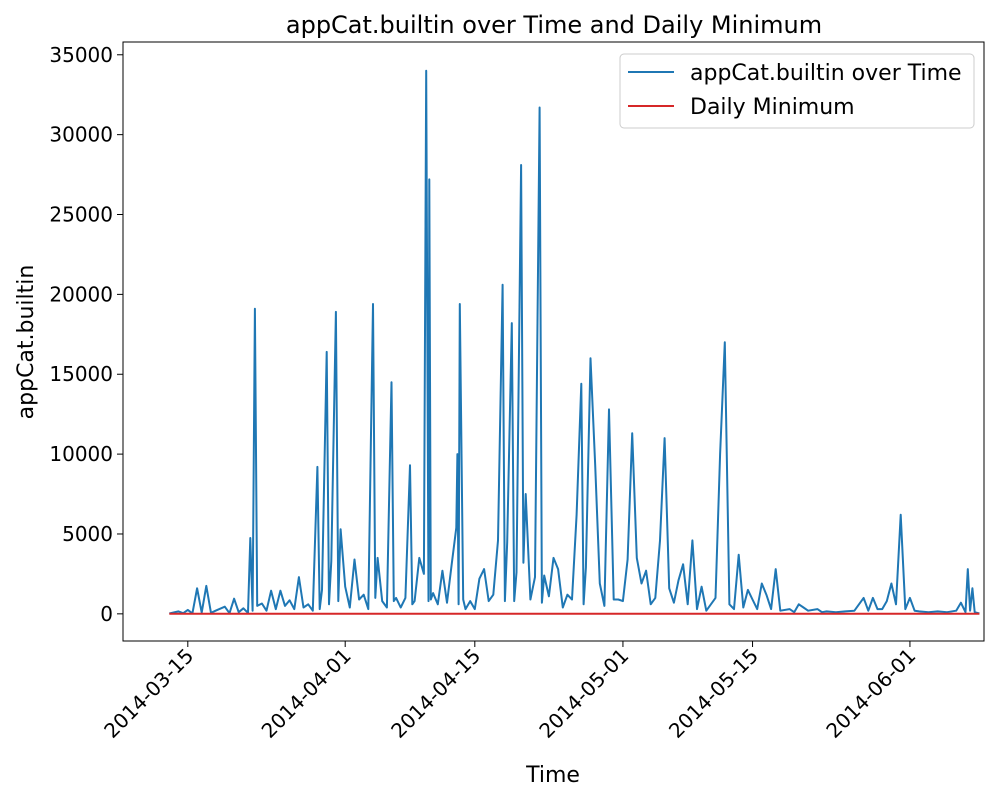 The width and height of the screenshot is (1000, 800). Describe the element at coordinates (81, 294) in the screenshot. I see `y-tick-label: 20000` at that location.